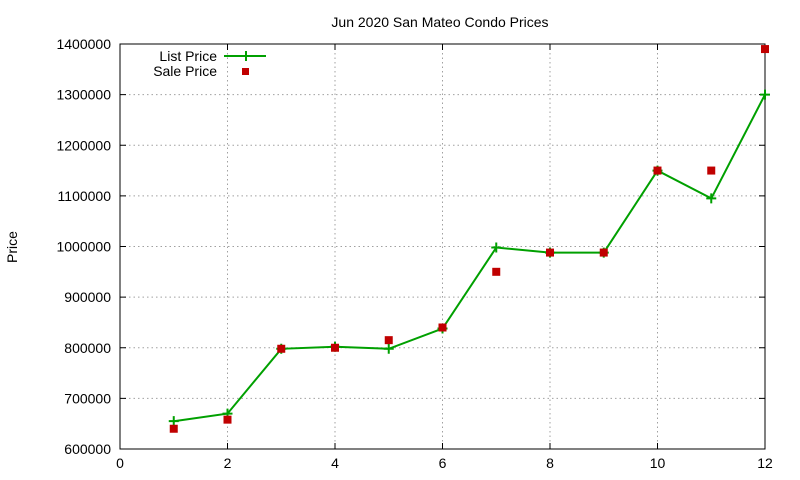 The height and width of the screenshot is (480, 800). I want to click on y-tick-label: 1100000, so click(85, 196).